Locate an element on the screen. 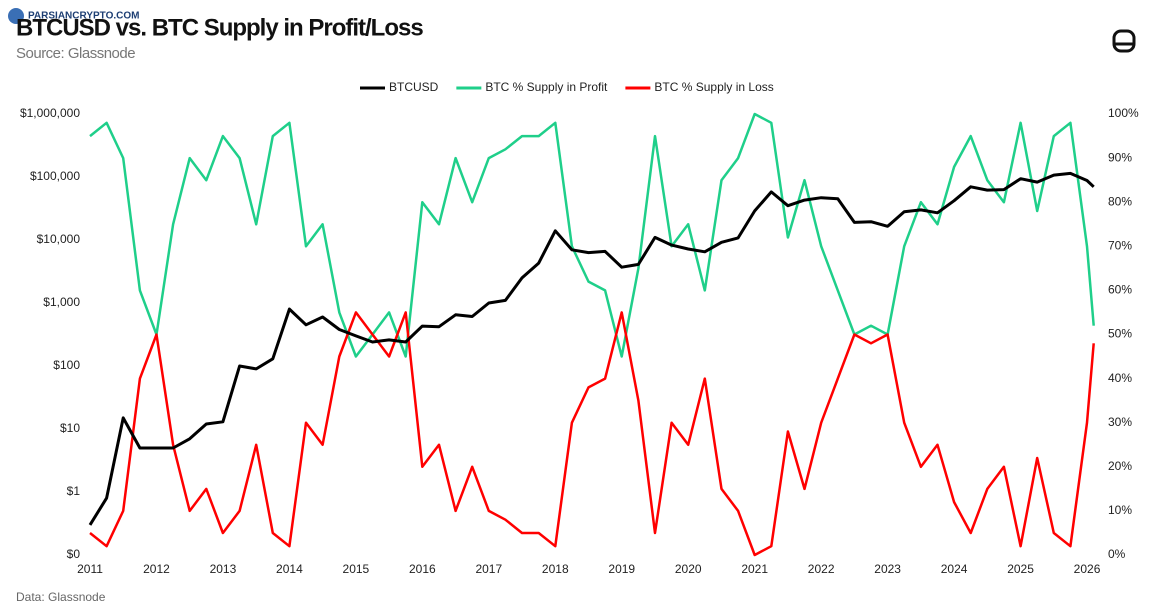 This screenshot has height=612, width=1151. y2-tick-label: 30% is located at coordinates (1120, 422).